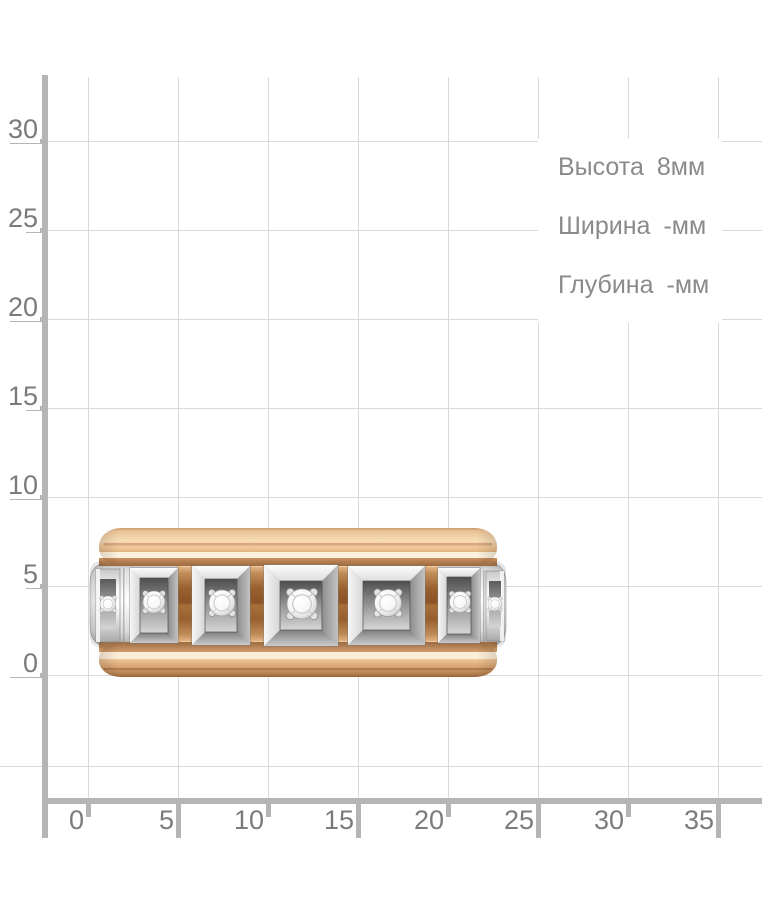 The width and height of the screenshot is (762, 914). What do you see at coordinates (20, 307) in the screenshot?
I see `y-tick-label: 20` at bounding box center [20, 307].